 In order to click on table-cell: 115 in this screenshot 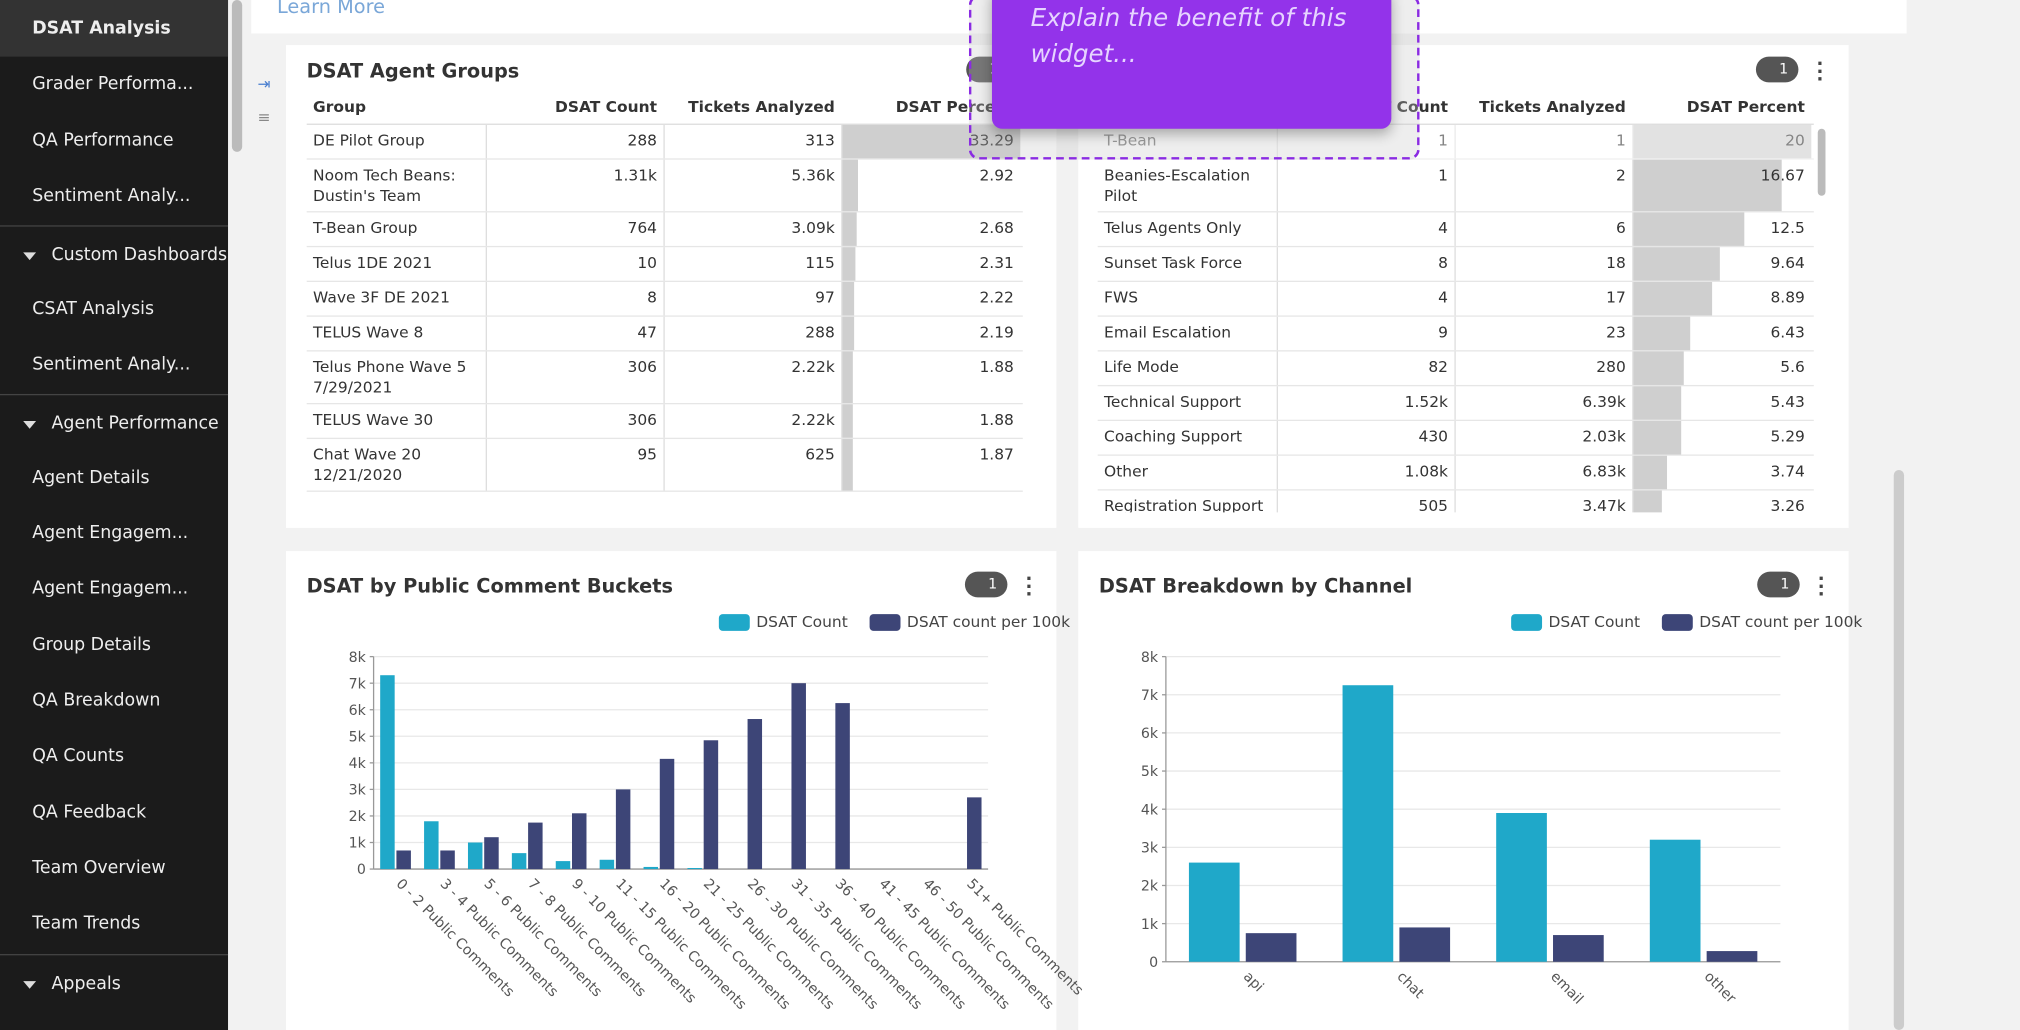, I will do `click(752, 264)`.